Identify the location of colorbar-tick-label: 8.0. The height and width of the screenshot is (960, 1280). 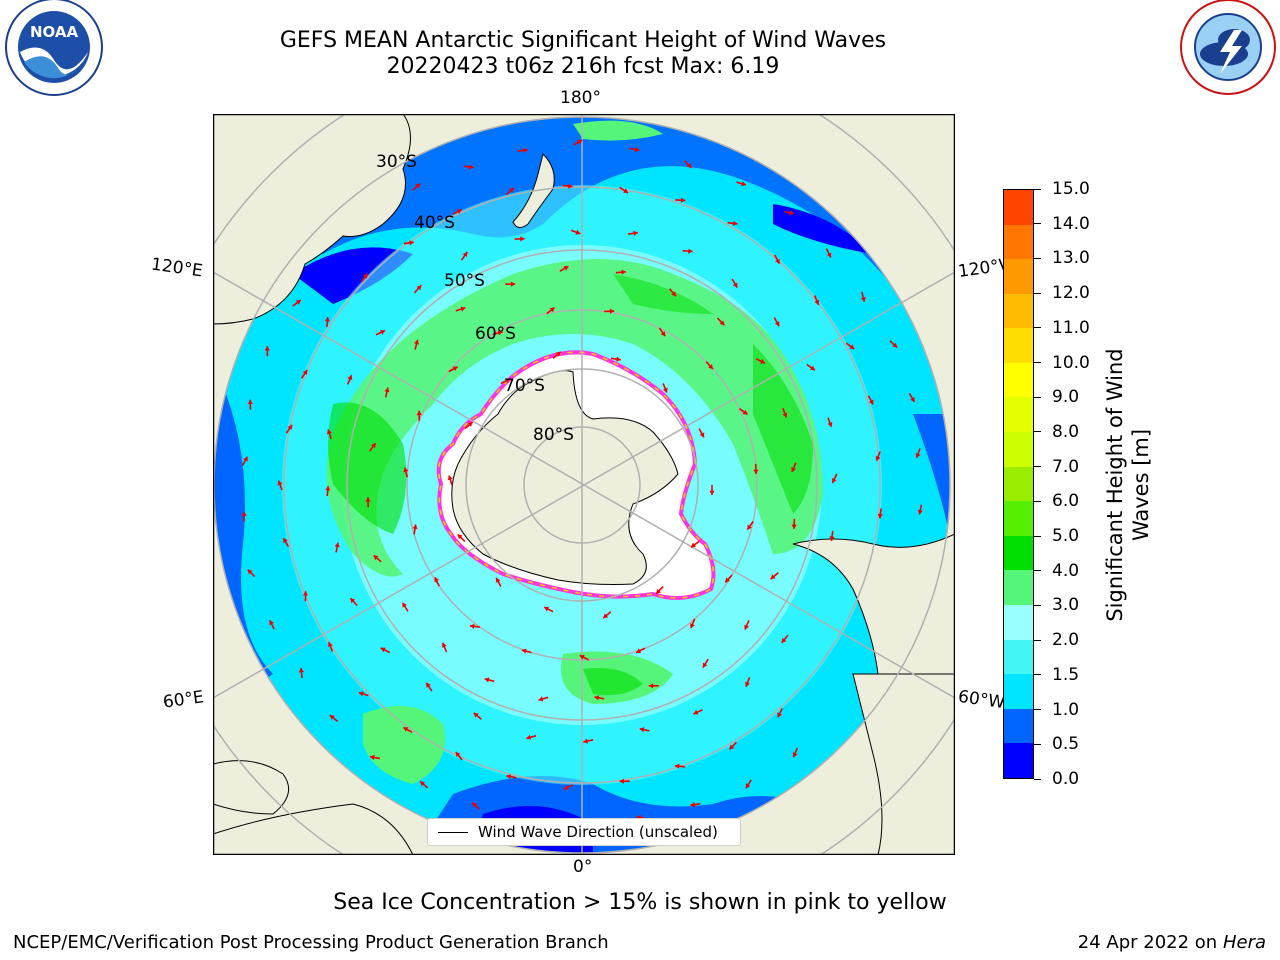
(1066, 431).